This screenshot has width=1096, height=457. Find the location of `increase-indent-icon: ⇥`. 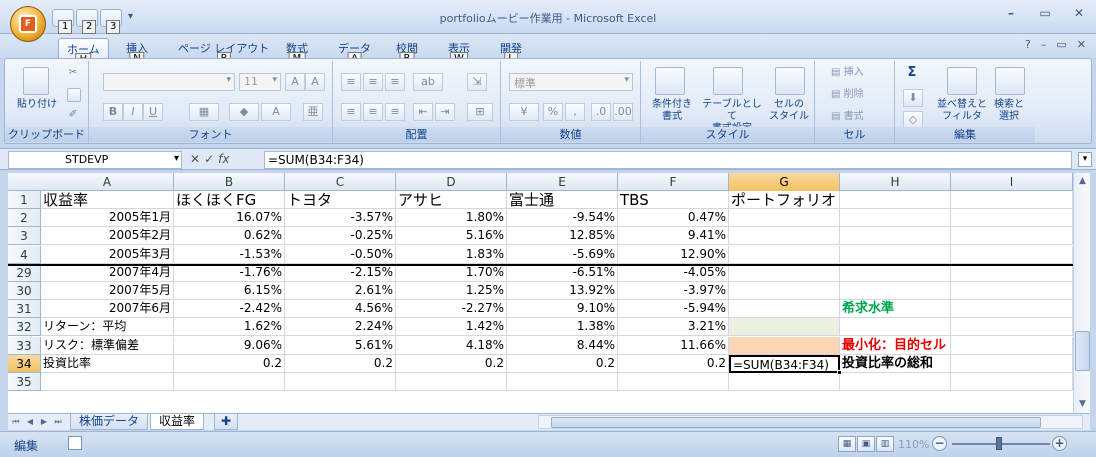

increase-indent-icon: ⇥ is located at coordinates (445, 112).